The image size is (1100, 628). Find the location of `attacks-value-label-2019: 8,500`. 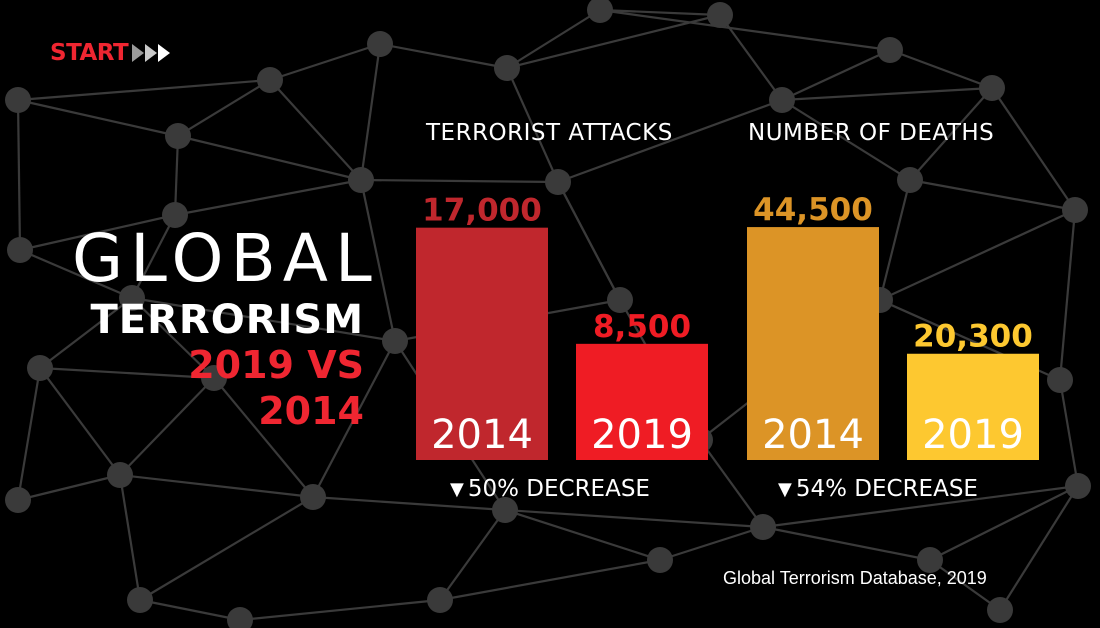

attacks-value-label-2019: 8,500 is located at coordinates (642, 327).